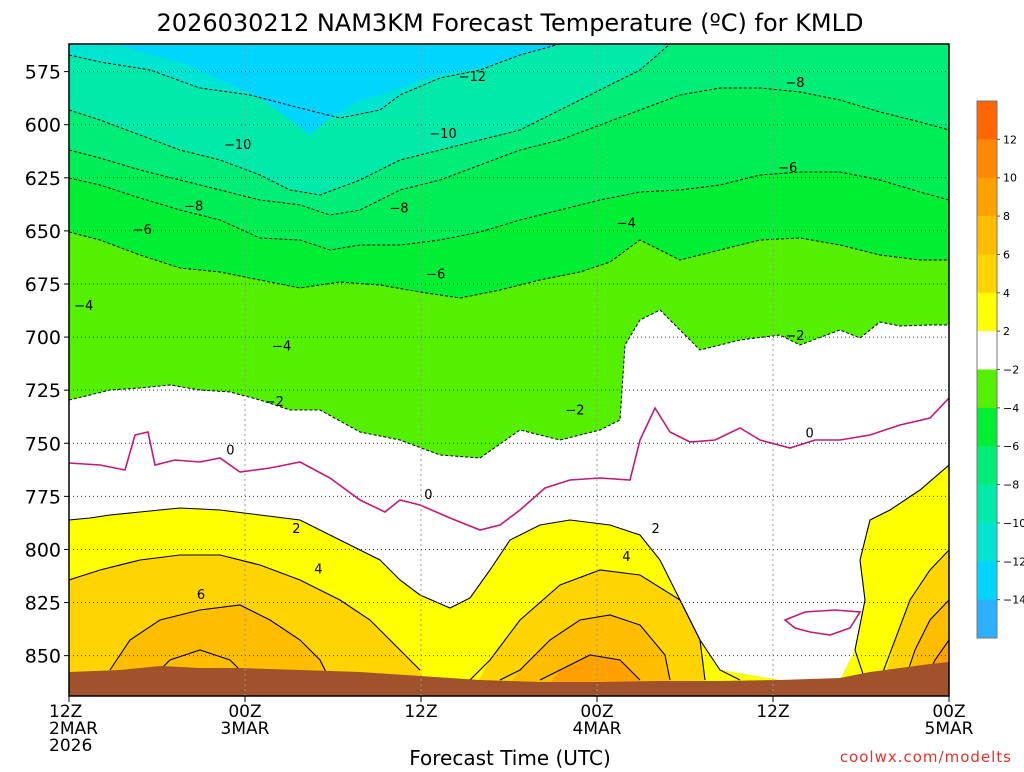 This screenshot has width=1024, height=772. What do you see at coordinates (43, 657) in the screenshot?
I see `y-tick-label: 850` at bounding box center [43, 657].